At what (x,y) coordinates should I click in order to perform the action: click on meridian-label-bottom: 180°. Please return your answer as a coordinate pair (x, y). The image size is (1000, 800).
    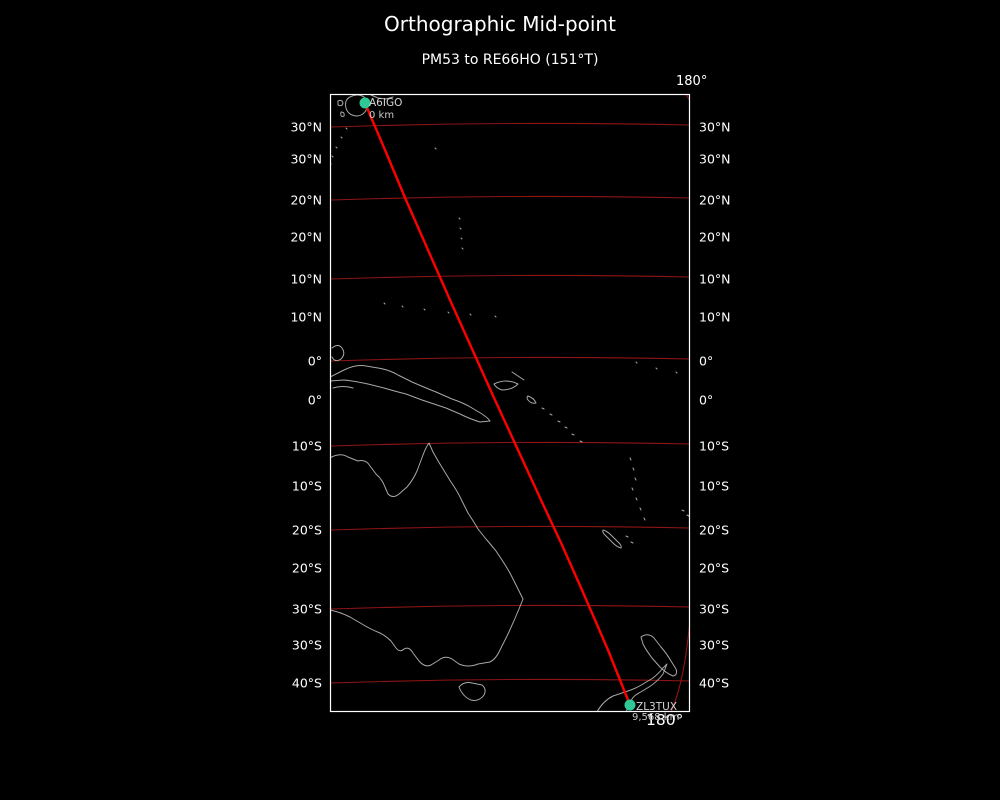
    Looking at the image, I should click on (665, 720).